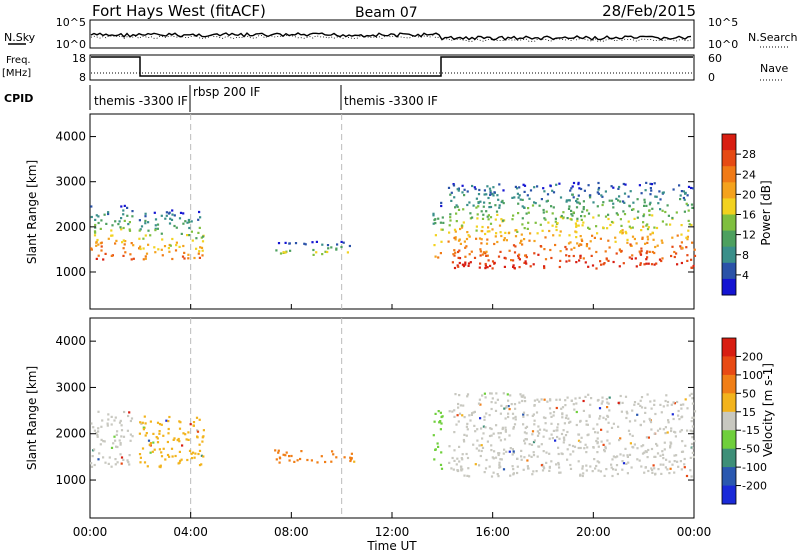 The height and width of the screenshot is (554, 800). I want to click on y-tick-label: 3000, so click(70, 387).